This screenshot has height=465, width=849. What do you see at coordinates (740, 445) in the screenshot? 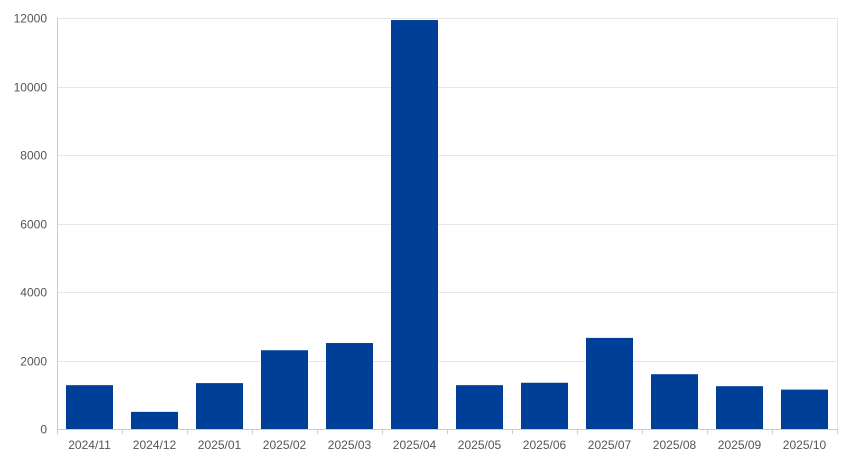
I see `x-tick-label: 2025/09` at bounding box center [740, 445].